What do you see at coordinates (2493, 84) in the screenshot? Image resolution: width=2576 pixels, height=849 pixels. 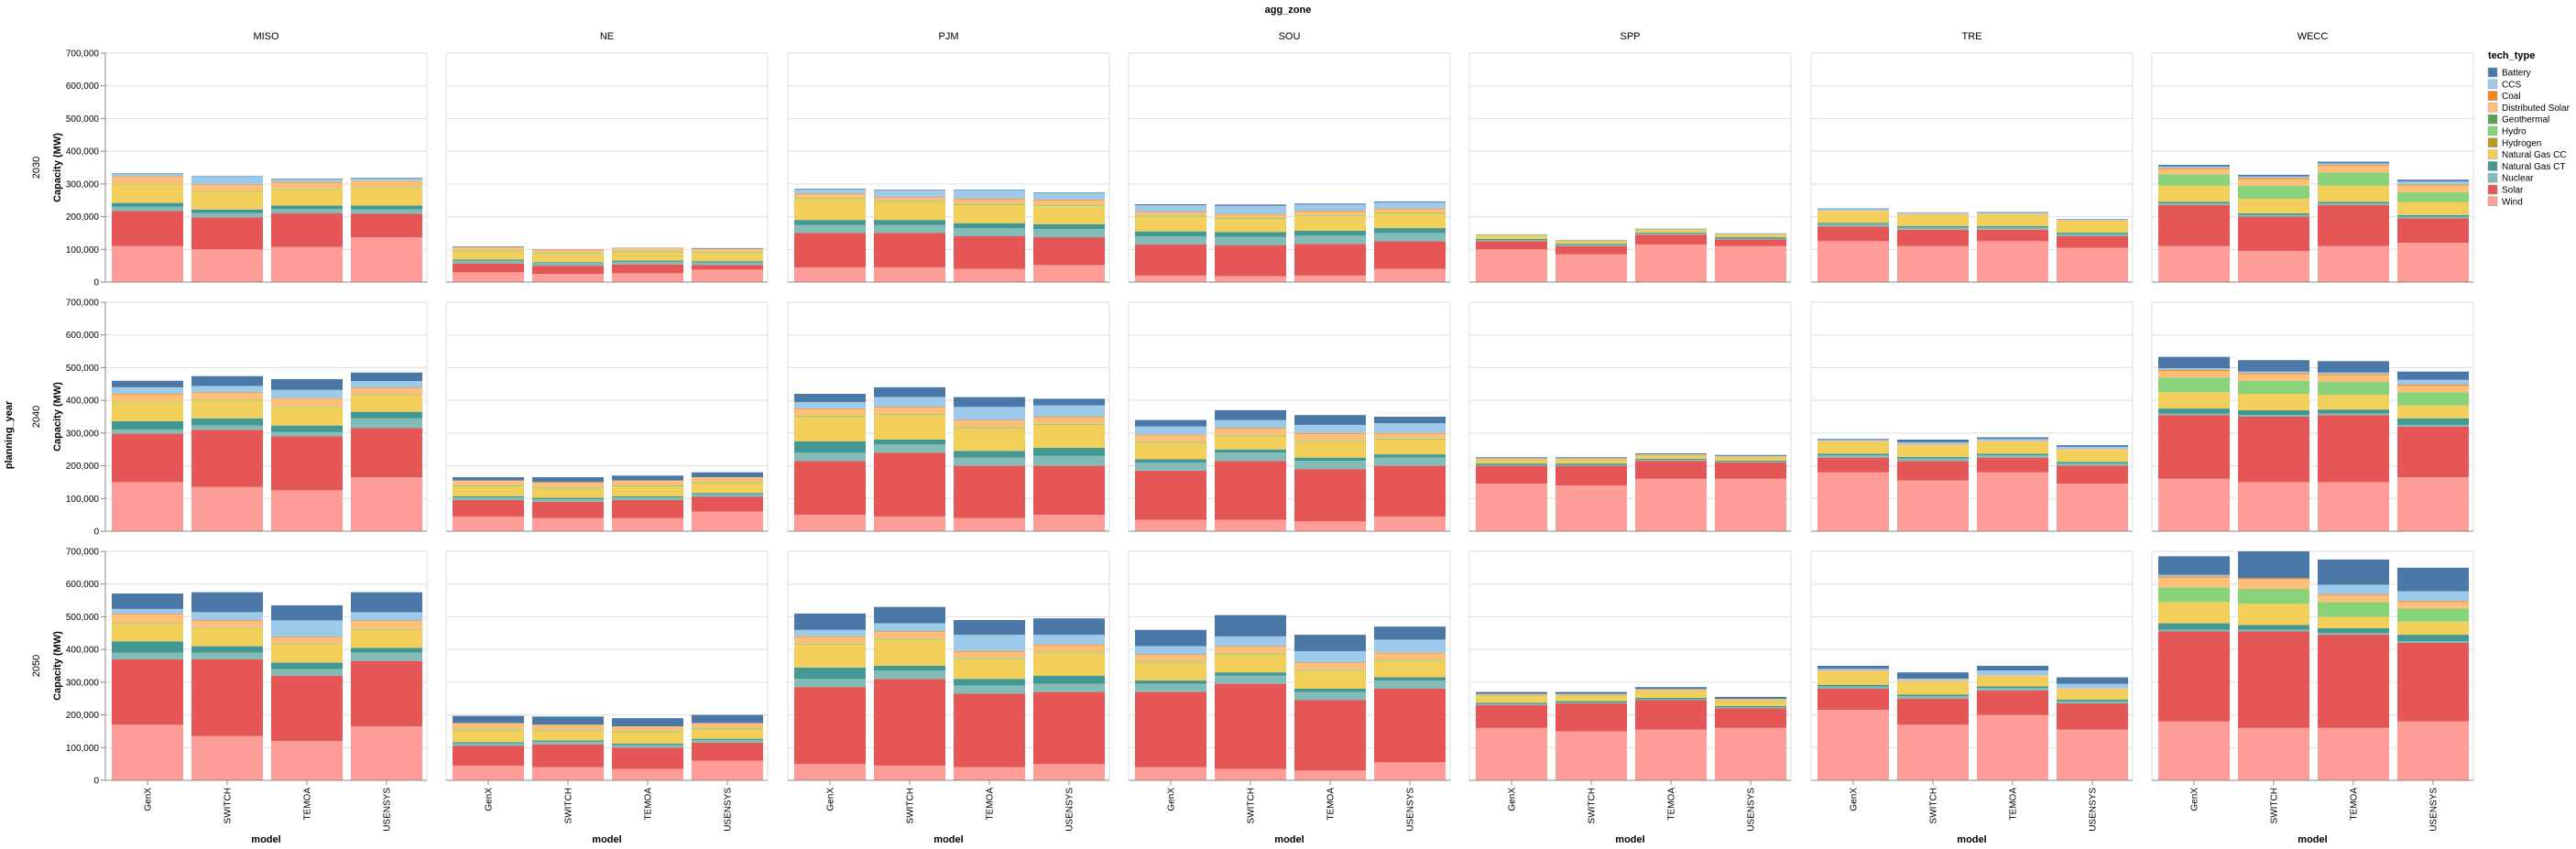 I see `legend-swatch` at bounding box center [2493, 84].